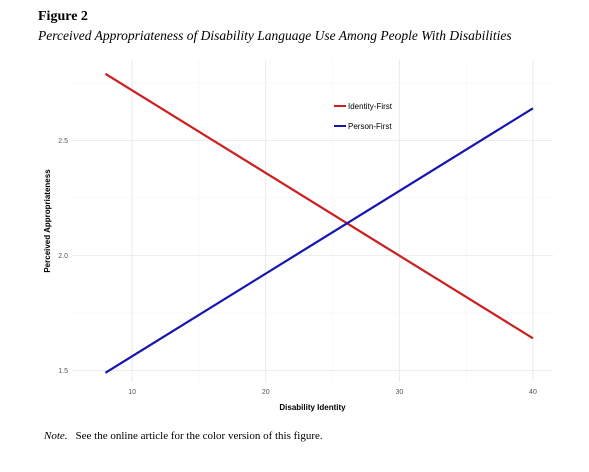 This screenshot has width=589, height=472. Describe the element at coordinates (63, 141) in the screenshot. I see `y-tick-label: 2.5` at that location.